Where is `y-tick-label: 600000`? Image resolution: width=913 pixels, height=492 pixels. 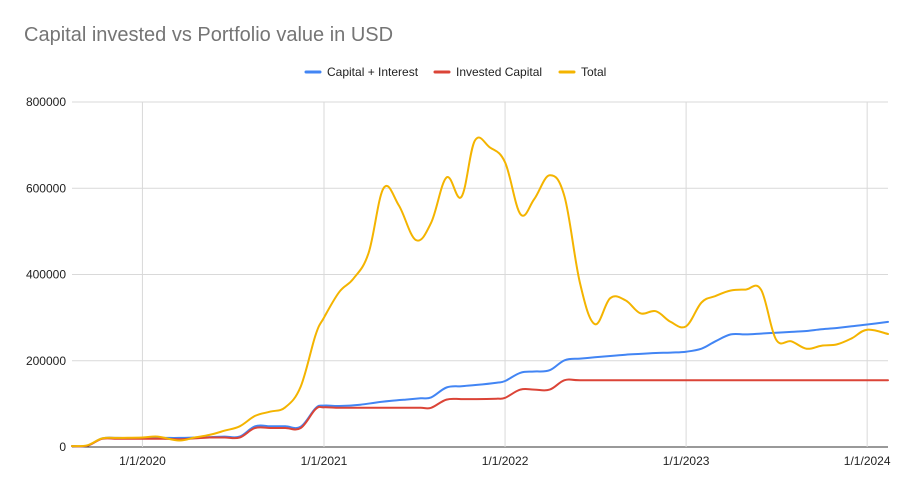 y-tick-label: 600000 is located at coordinates (46, 188).